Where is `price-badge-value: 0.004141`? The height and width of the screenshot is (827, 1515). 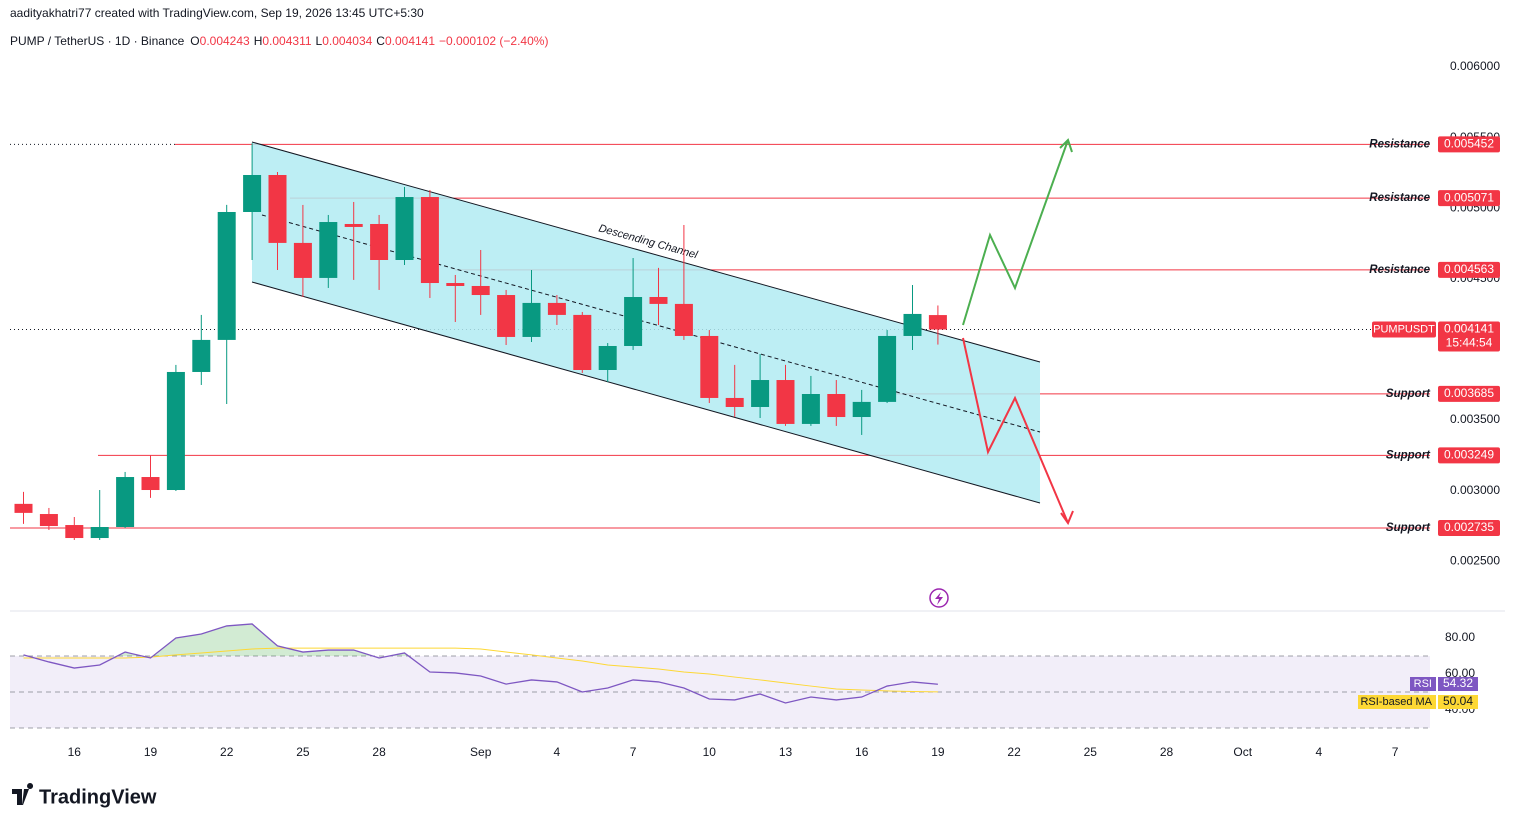 price-badge-value: 0.004141 is located at coordinates (1469, 329).